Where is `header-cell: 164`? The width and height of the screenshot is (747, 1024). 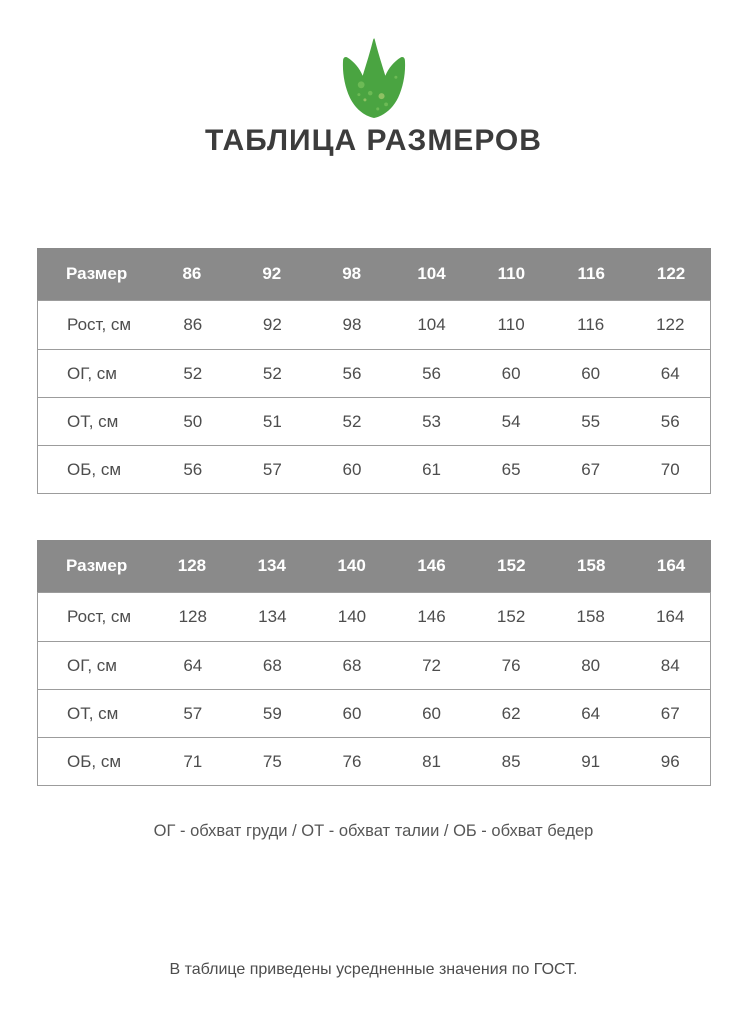
header-cell: 164 is located at coordinates (671, 565).